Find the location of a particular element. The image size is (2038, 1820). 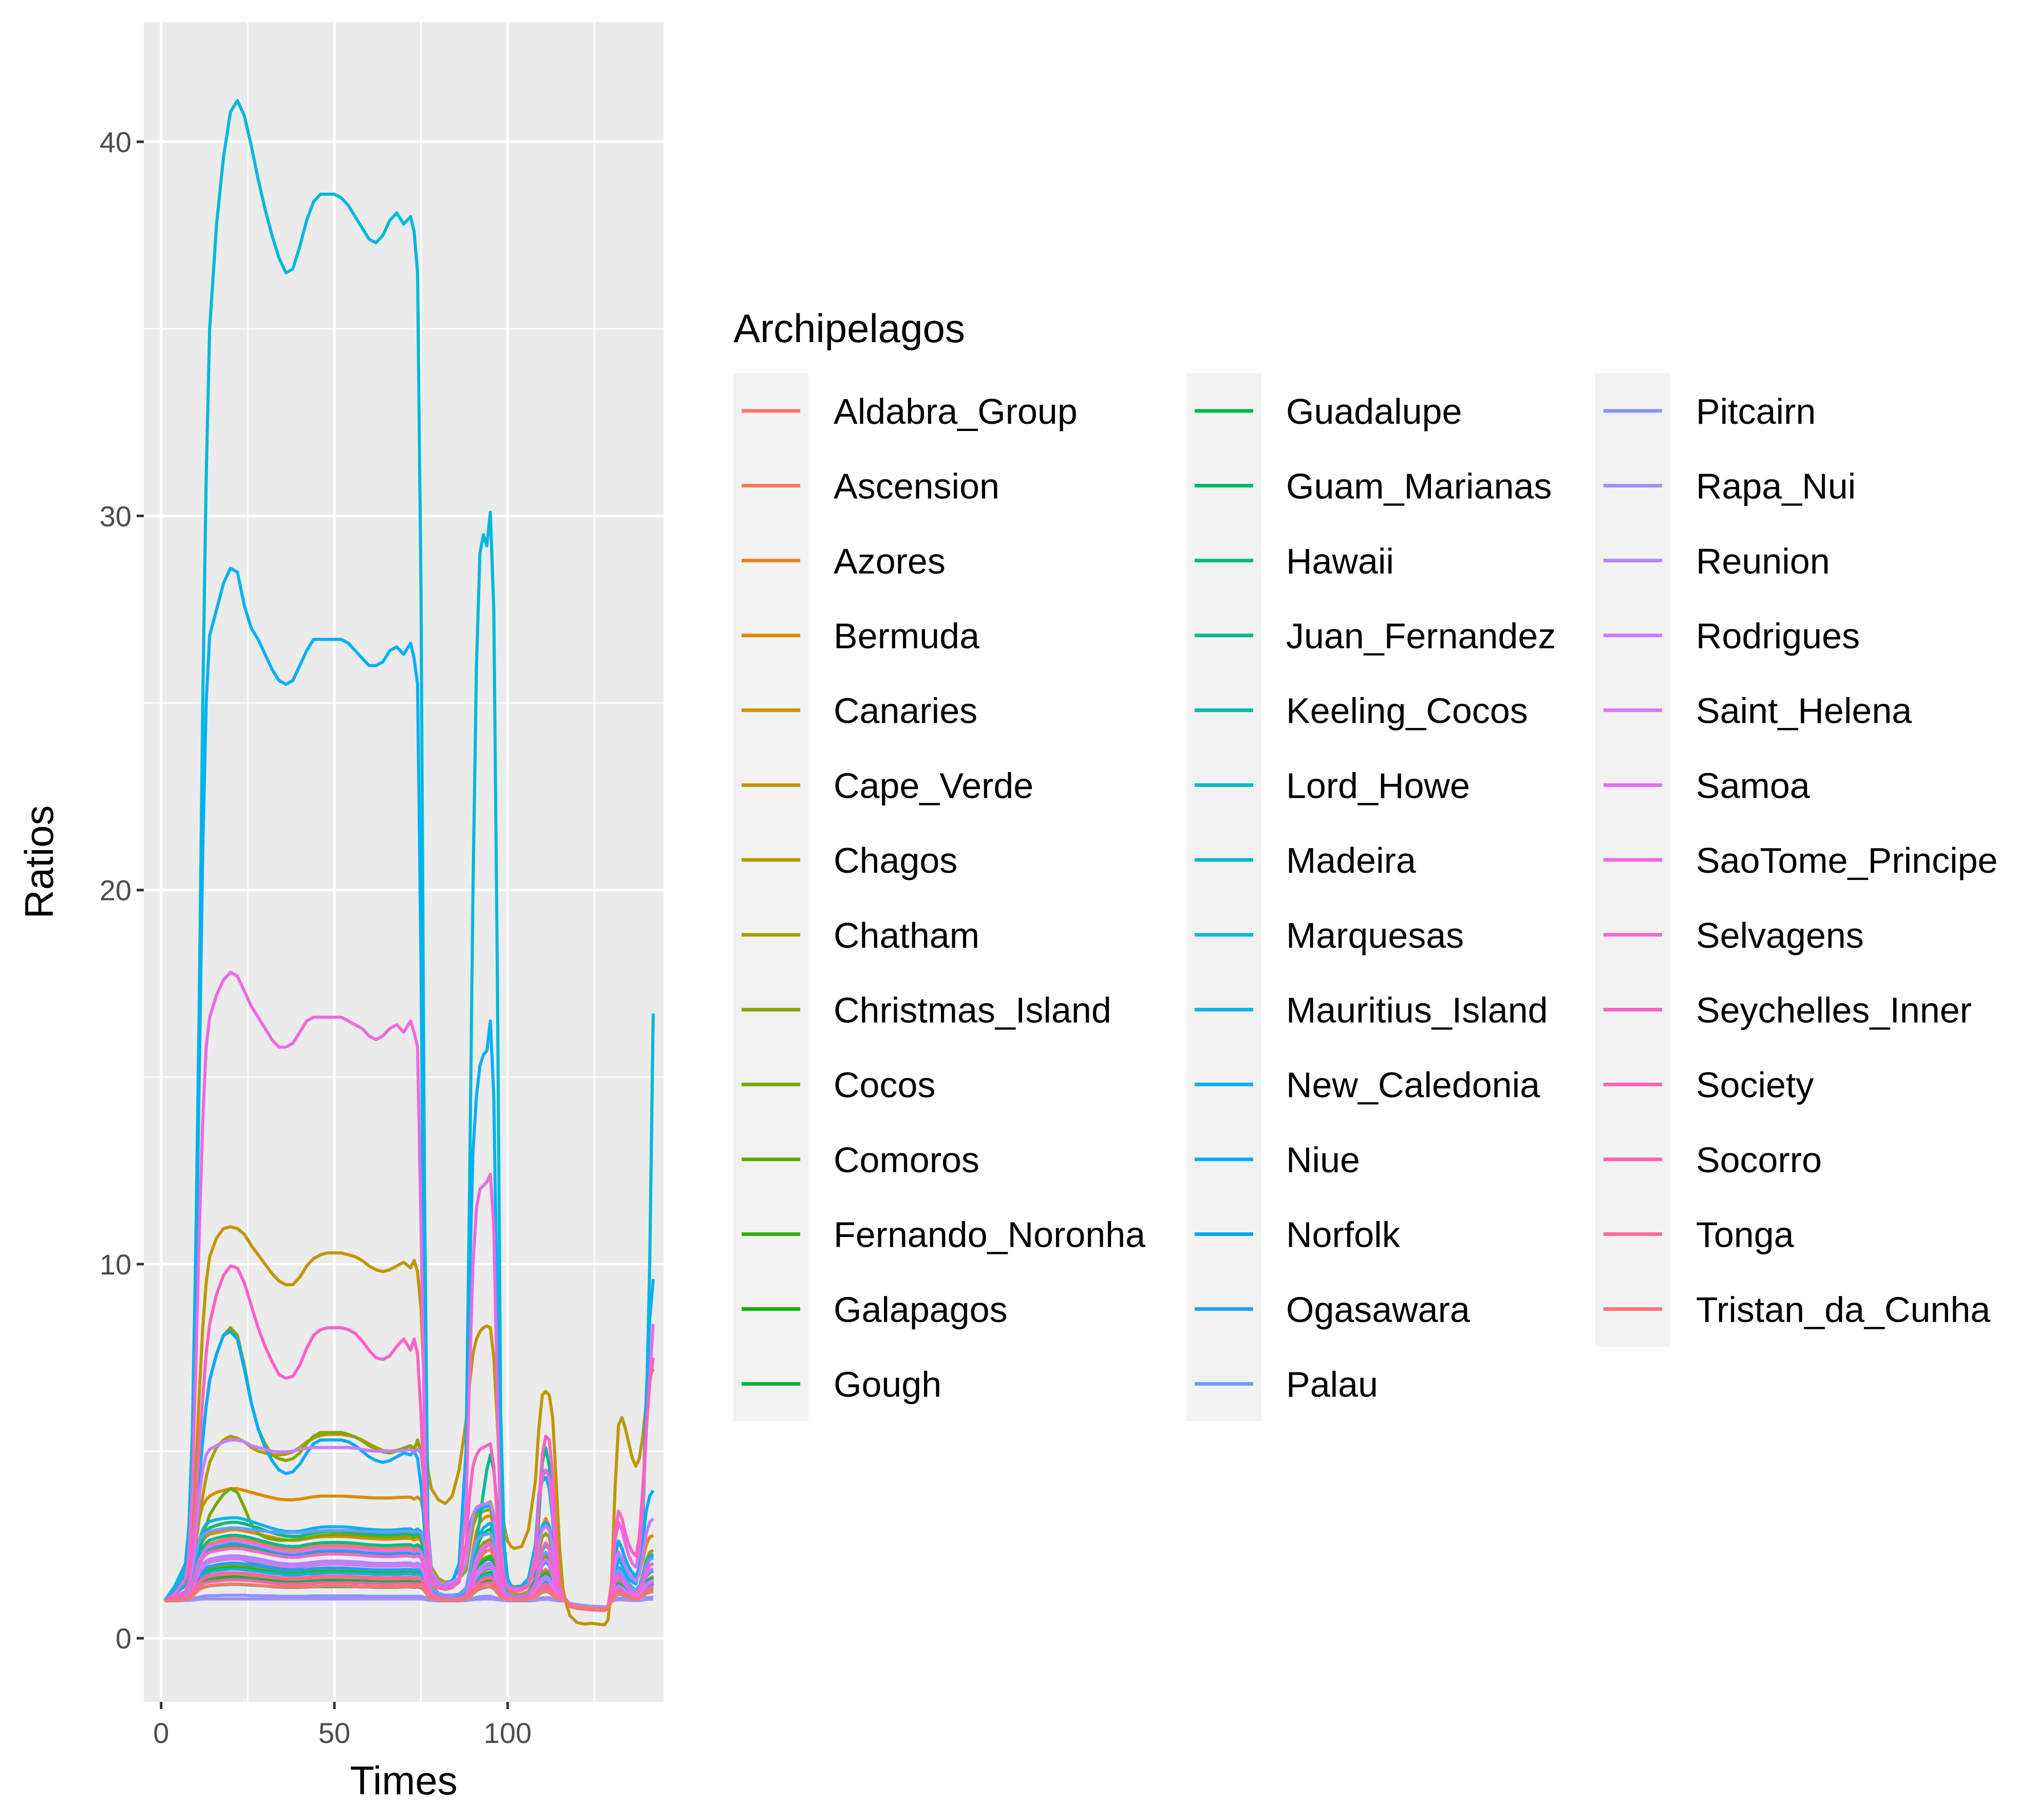

y-tick-label: 30 is located at coordinates (115, 516).